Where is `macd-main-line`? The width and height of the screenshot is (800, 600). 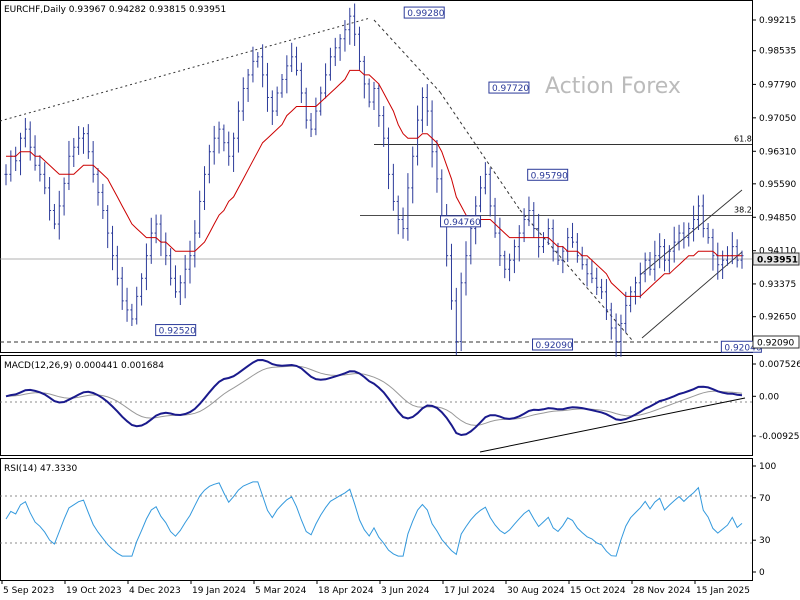
macd-main-line is located at coordinates (374, 397).